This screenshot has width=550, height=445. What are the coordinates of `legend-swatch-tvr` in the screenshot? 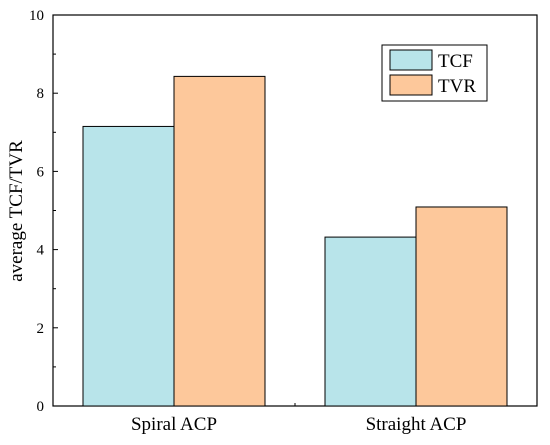 It's located at (411, 85).